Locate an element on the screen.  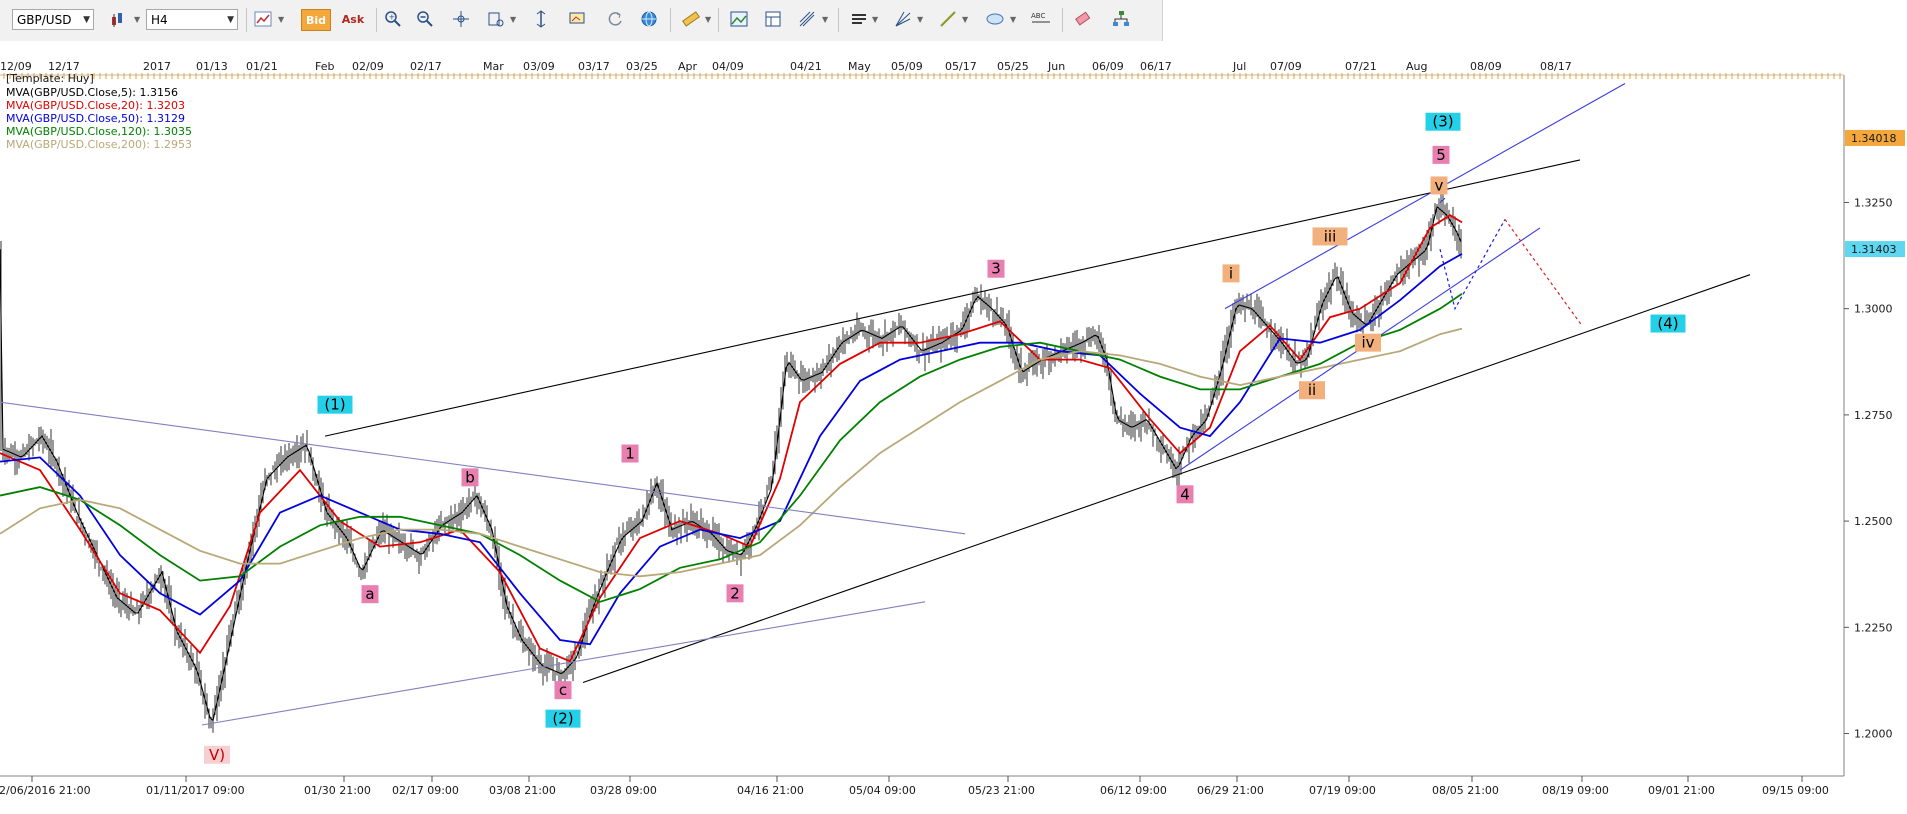
crosshair-icon is located at coordinates (461, 20).